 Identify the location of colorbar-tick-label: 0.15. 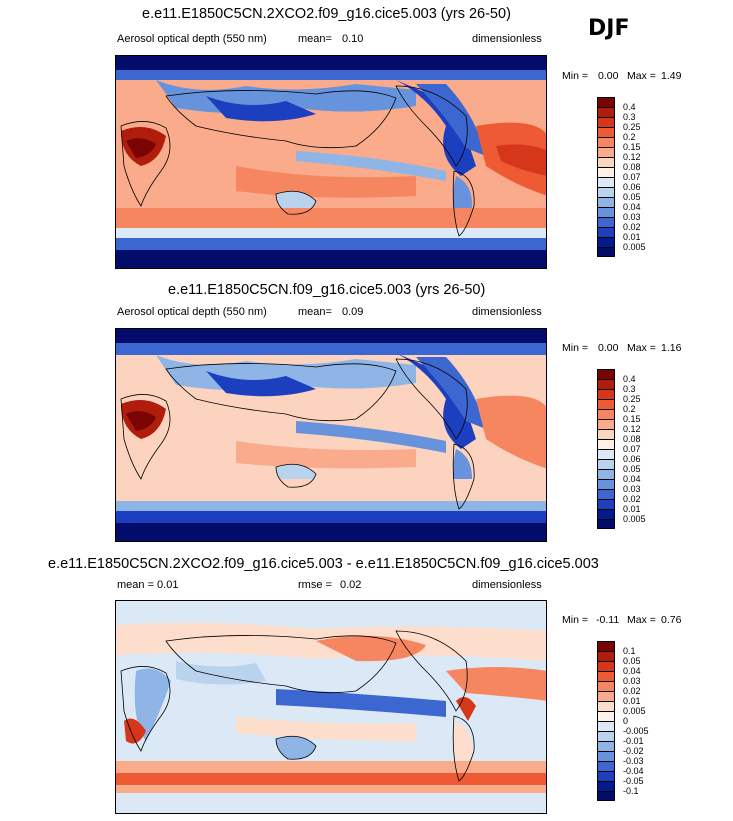
(632, 419).